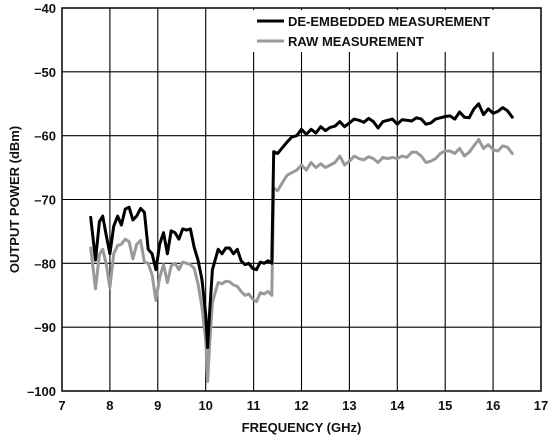  What do you see at coordinates (254, 405) in the screenshot?
I see `x-tick-label: 11` at bounding box center [254, 405].